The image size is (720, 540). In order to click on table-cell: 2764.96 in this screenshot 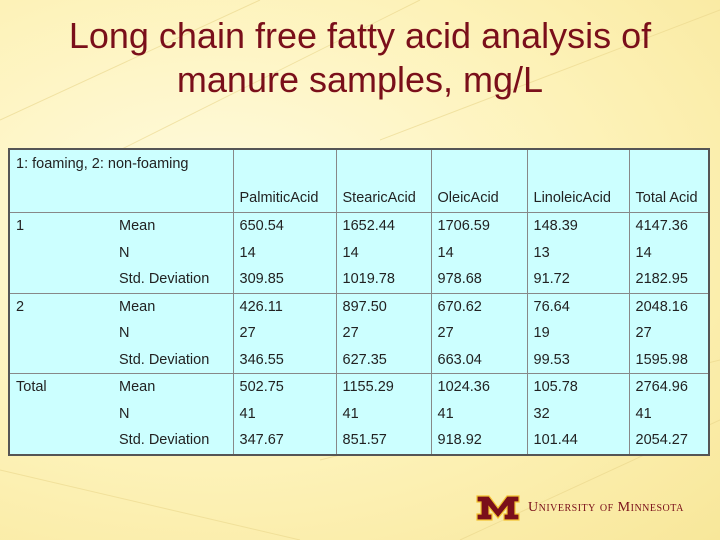, I will do `click(668, 387)`.